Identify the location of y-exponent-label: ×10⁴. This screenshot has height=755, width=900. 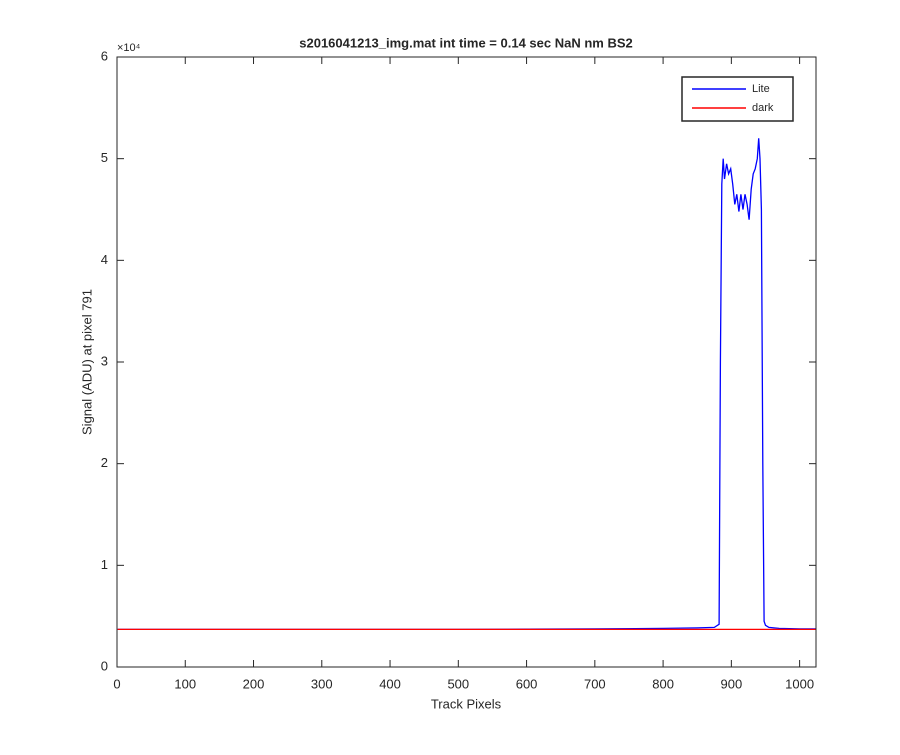
(129, 48).